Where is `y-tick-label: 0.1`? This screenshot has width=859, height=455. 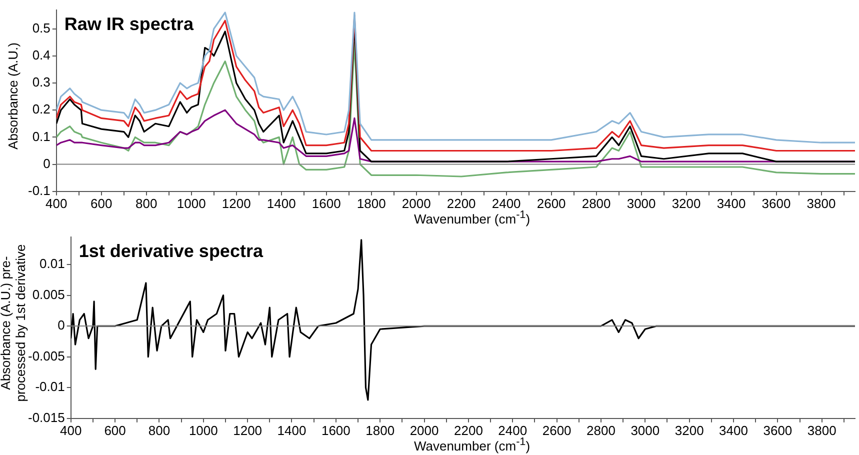
y-tick-label: 0.1 is located at coordinates (41, 136).